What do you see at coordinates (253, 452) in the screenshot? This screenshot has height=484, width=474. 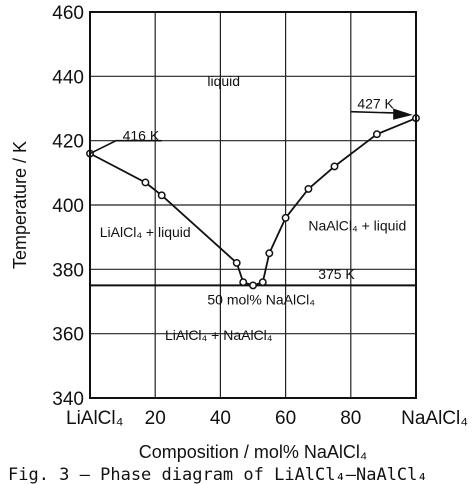 I see `x-axis-label: Composition / mol% NaAlCl₄` at bounding box center [253, 452].